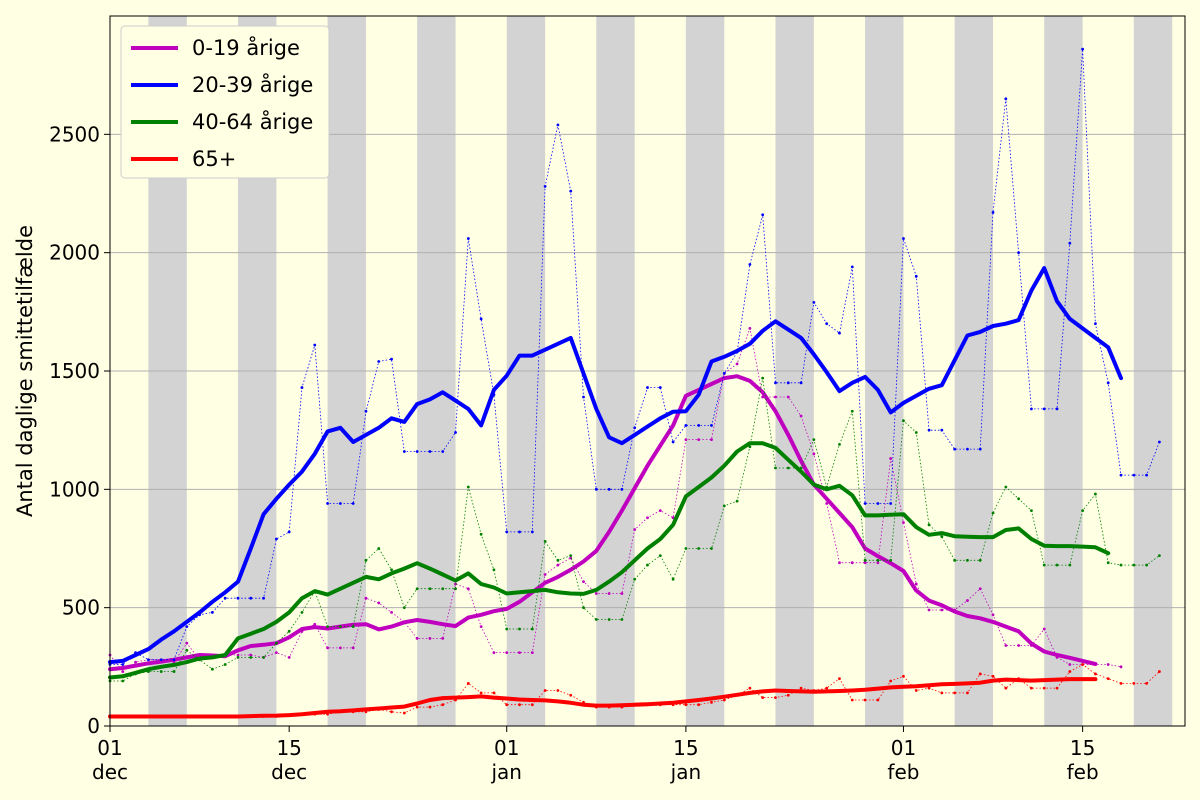 The image size is (1200, 800). What do you see at coordinates (214, 159) in the screenshot?
I see `legend-label: 65+` at bounding box center [214, 159].